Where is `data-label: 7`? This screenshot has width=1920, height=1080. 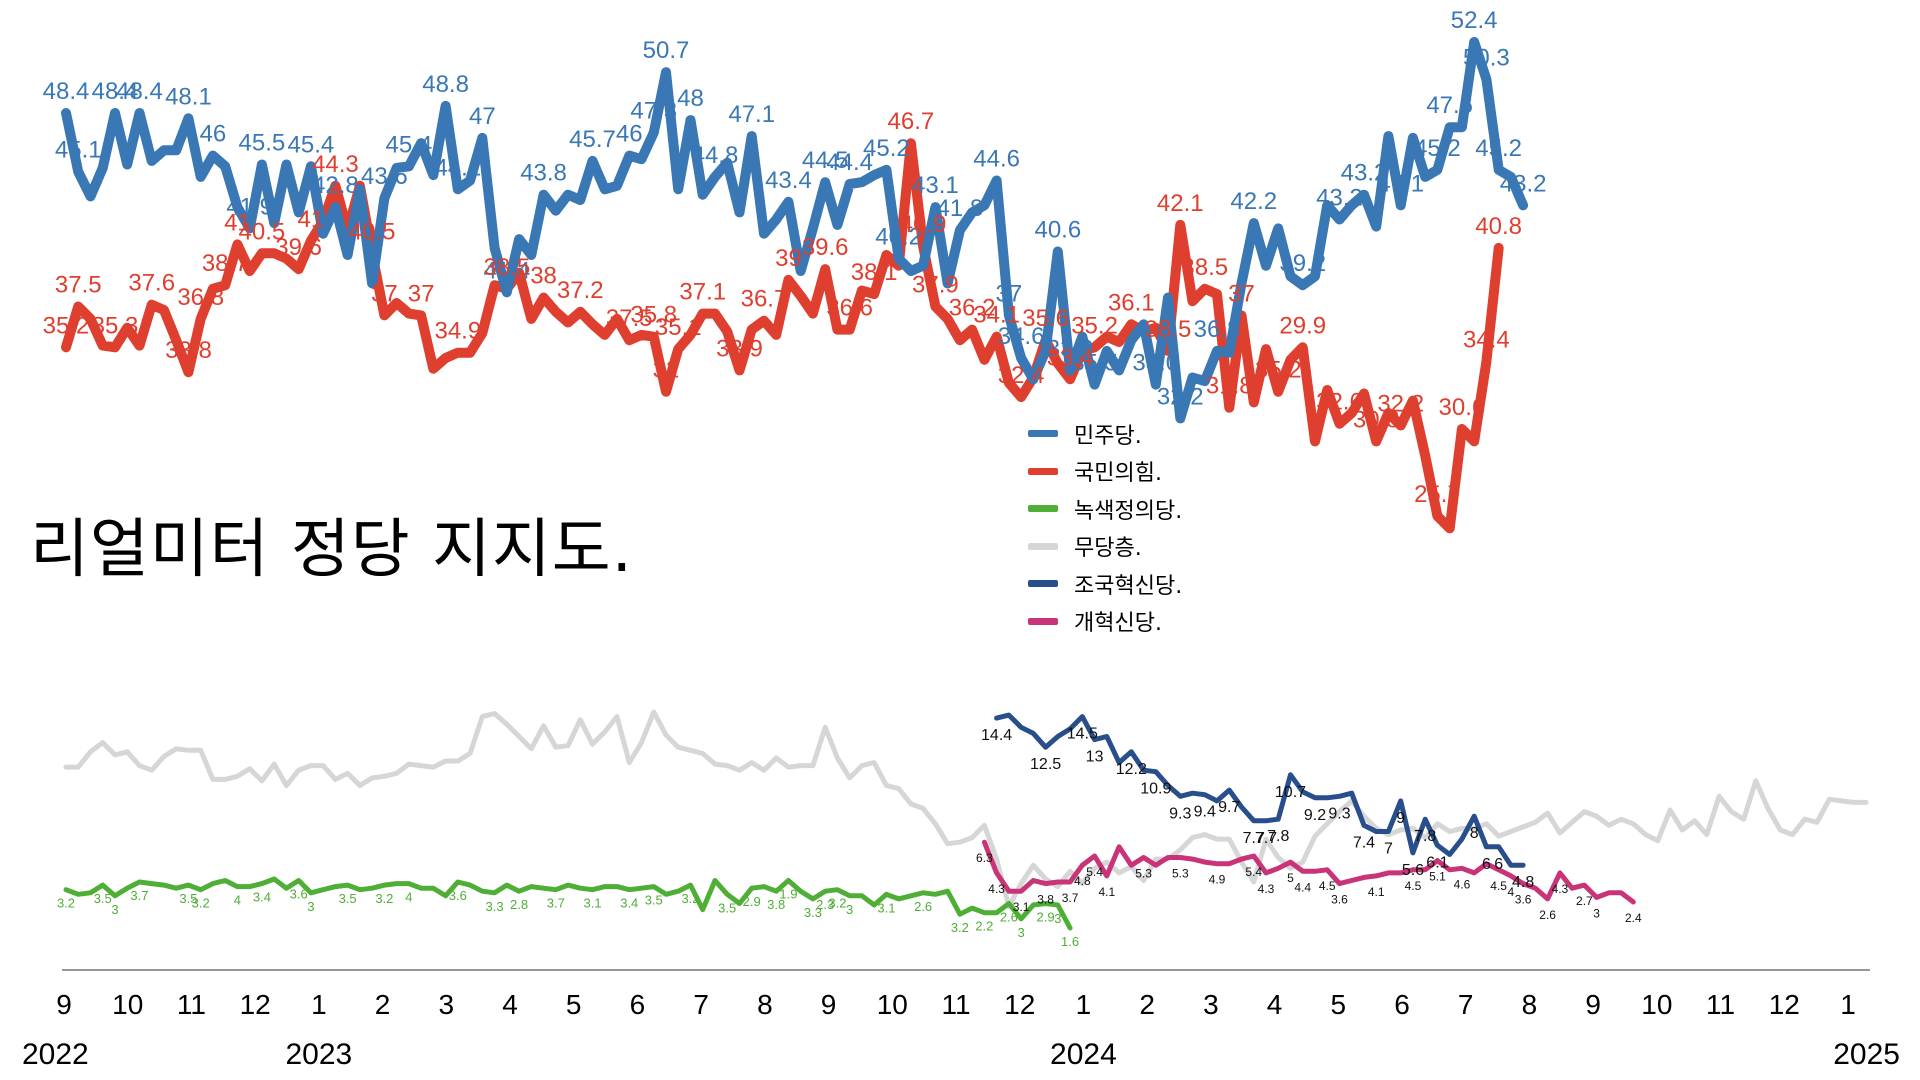
data-label: 7 is located at coordinates (1388, 848).